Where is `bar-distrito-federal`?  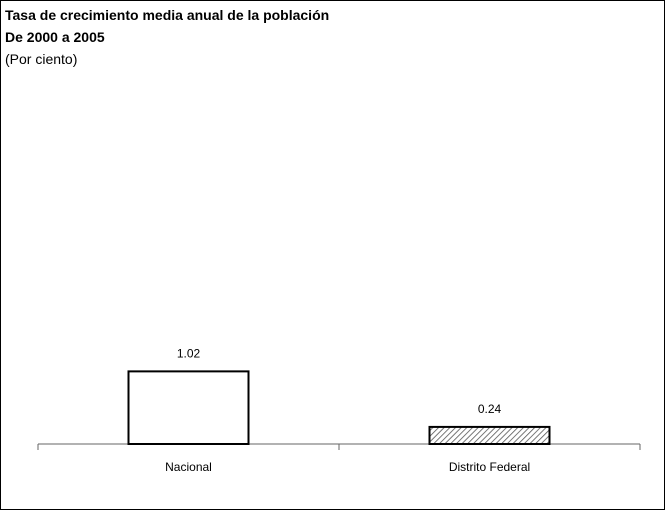 bar-distrito-federal is located at coordinates (489, 435).